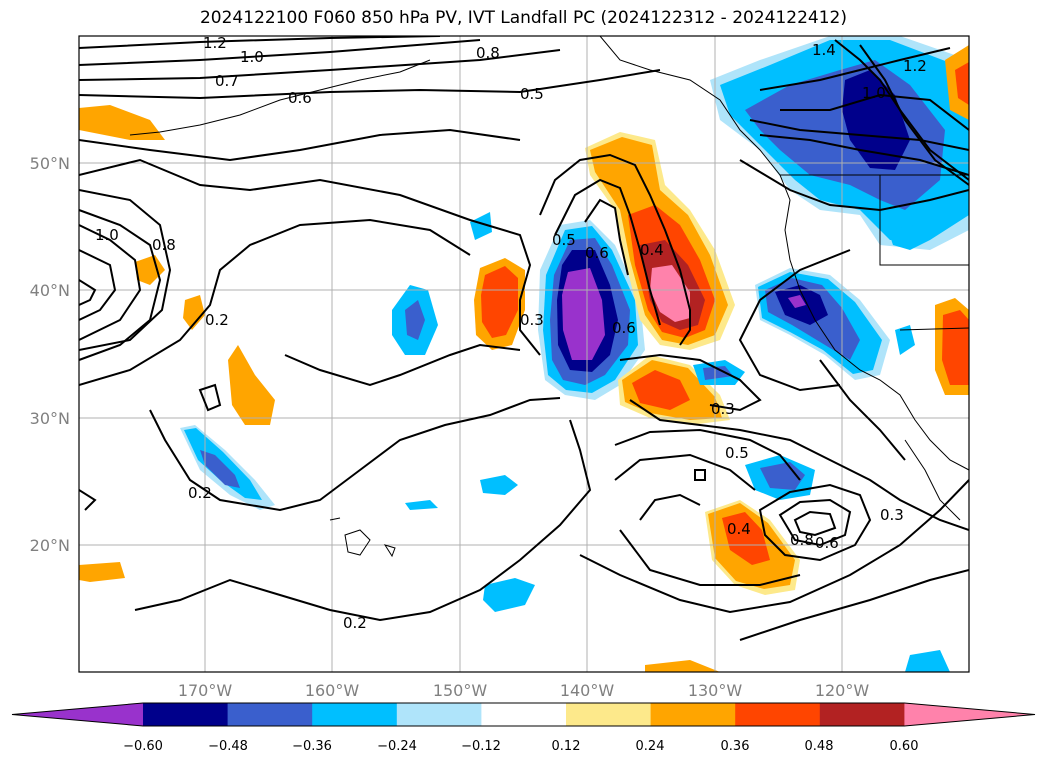  Describe the element at coordinates (332, 690) in the screenshot. I see `lon-label: 160°W` at that location.